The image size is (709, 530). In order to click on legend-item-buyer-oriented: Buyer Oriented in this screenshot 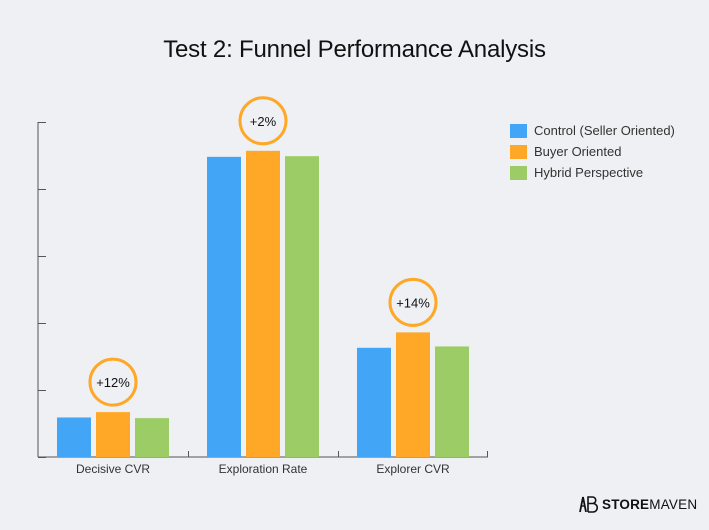, I will do `click(592, 151)`.